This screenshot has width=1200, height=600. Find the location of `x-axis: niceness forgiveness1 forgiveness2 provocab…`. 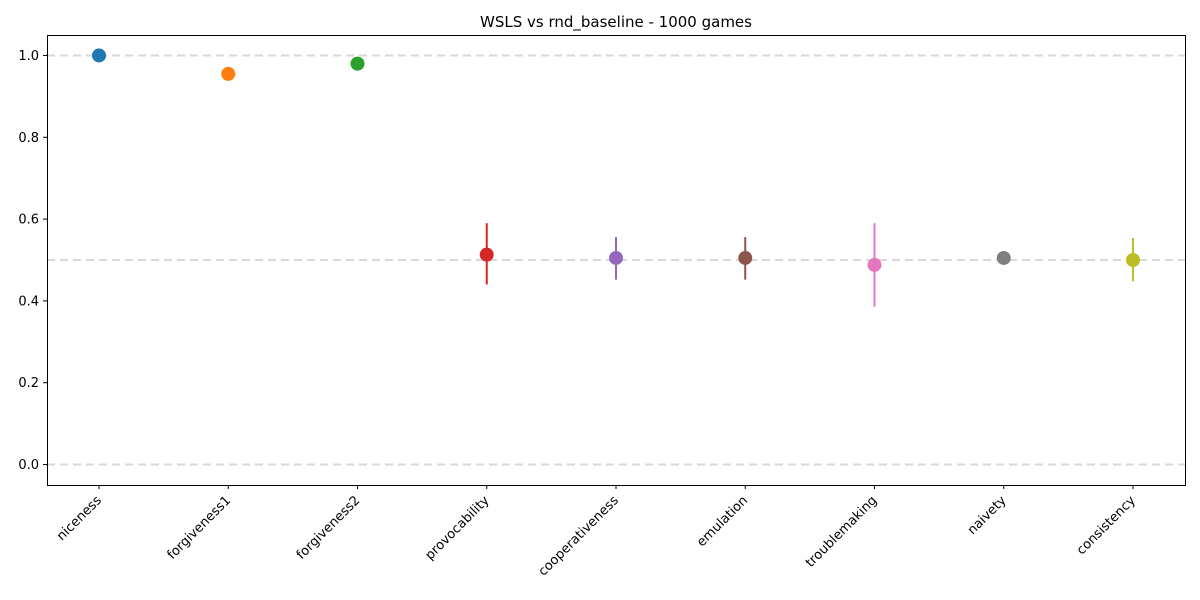

x-axis: niceness forgiveness1 forgiveness2 provocab… is located at coordinates (596, 532).